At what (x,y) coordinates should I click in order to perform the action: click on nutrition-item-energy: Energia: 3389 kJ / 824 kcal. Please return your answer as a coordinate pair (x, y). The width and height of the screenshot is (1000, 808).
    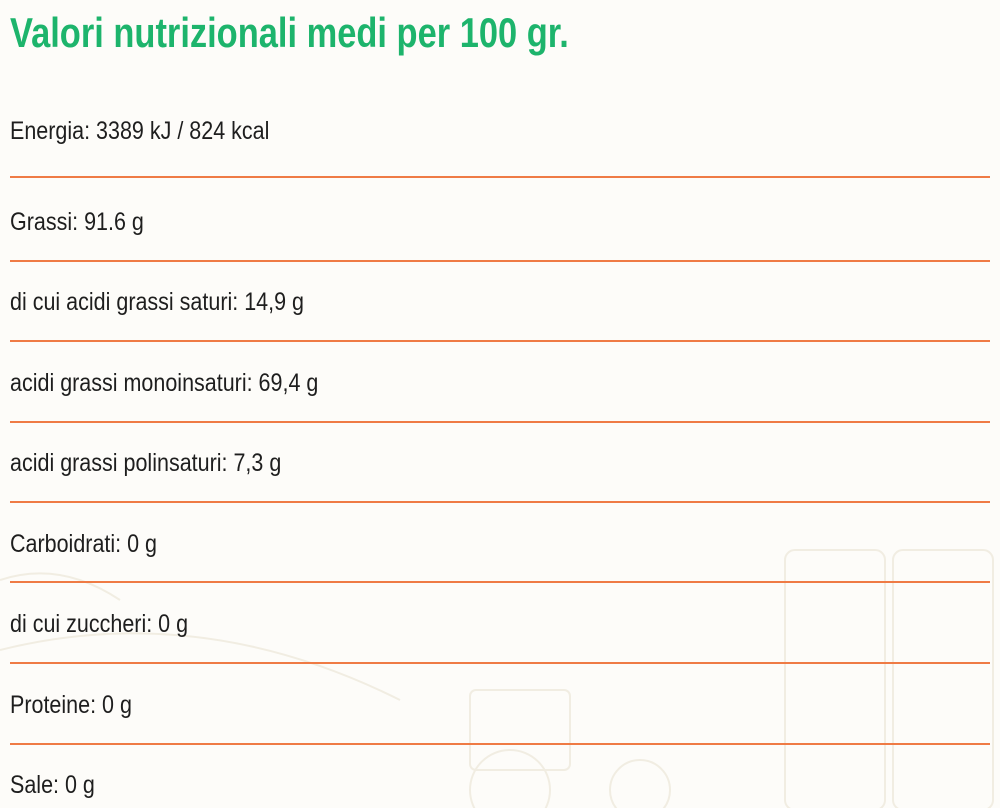
    Looking at the image, I should click on (140, 131).